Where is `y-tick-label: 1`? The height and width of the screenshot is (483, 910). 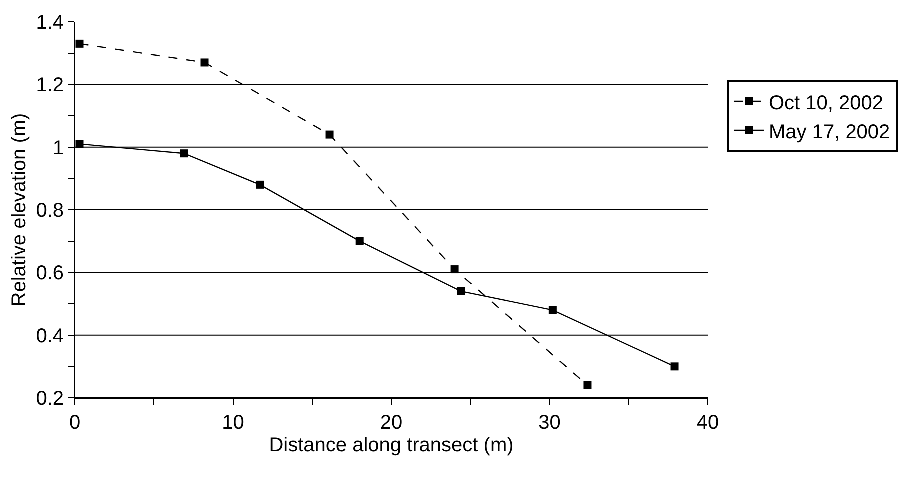 y-tick-label: 1 is located at coordinates (58, 148).